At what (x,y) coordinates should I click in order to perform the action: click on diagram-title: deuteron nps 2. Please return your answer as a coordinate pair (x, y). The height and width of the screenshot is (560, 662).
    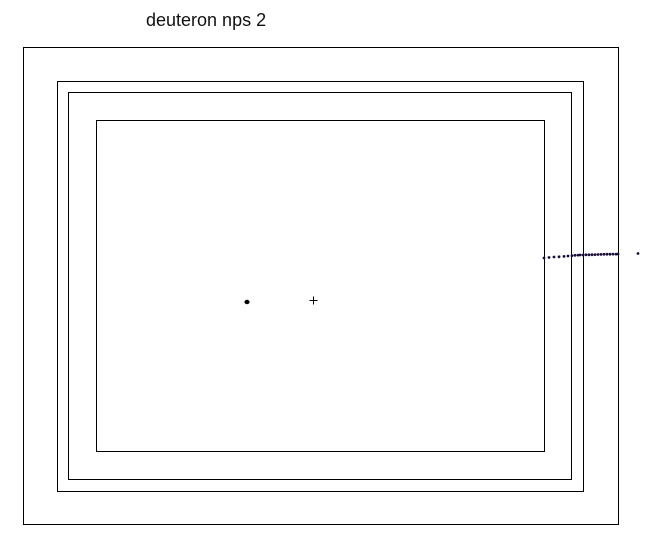
    Looking at the image, I should click on (206, 20).